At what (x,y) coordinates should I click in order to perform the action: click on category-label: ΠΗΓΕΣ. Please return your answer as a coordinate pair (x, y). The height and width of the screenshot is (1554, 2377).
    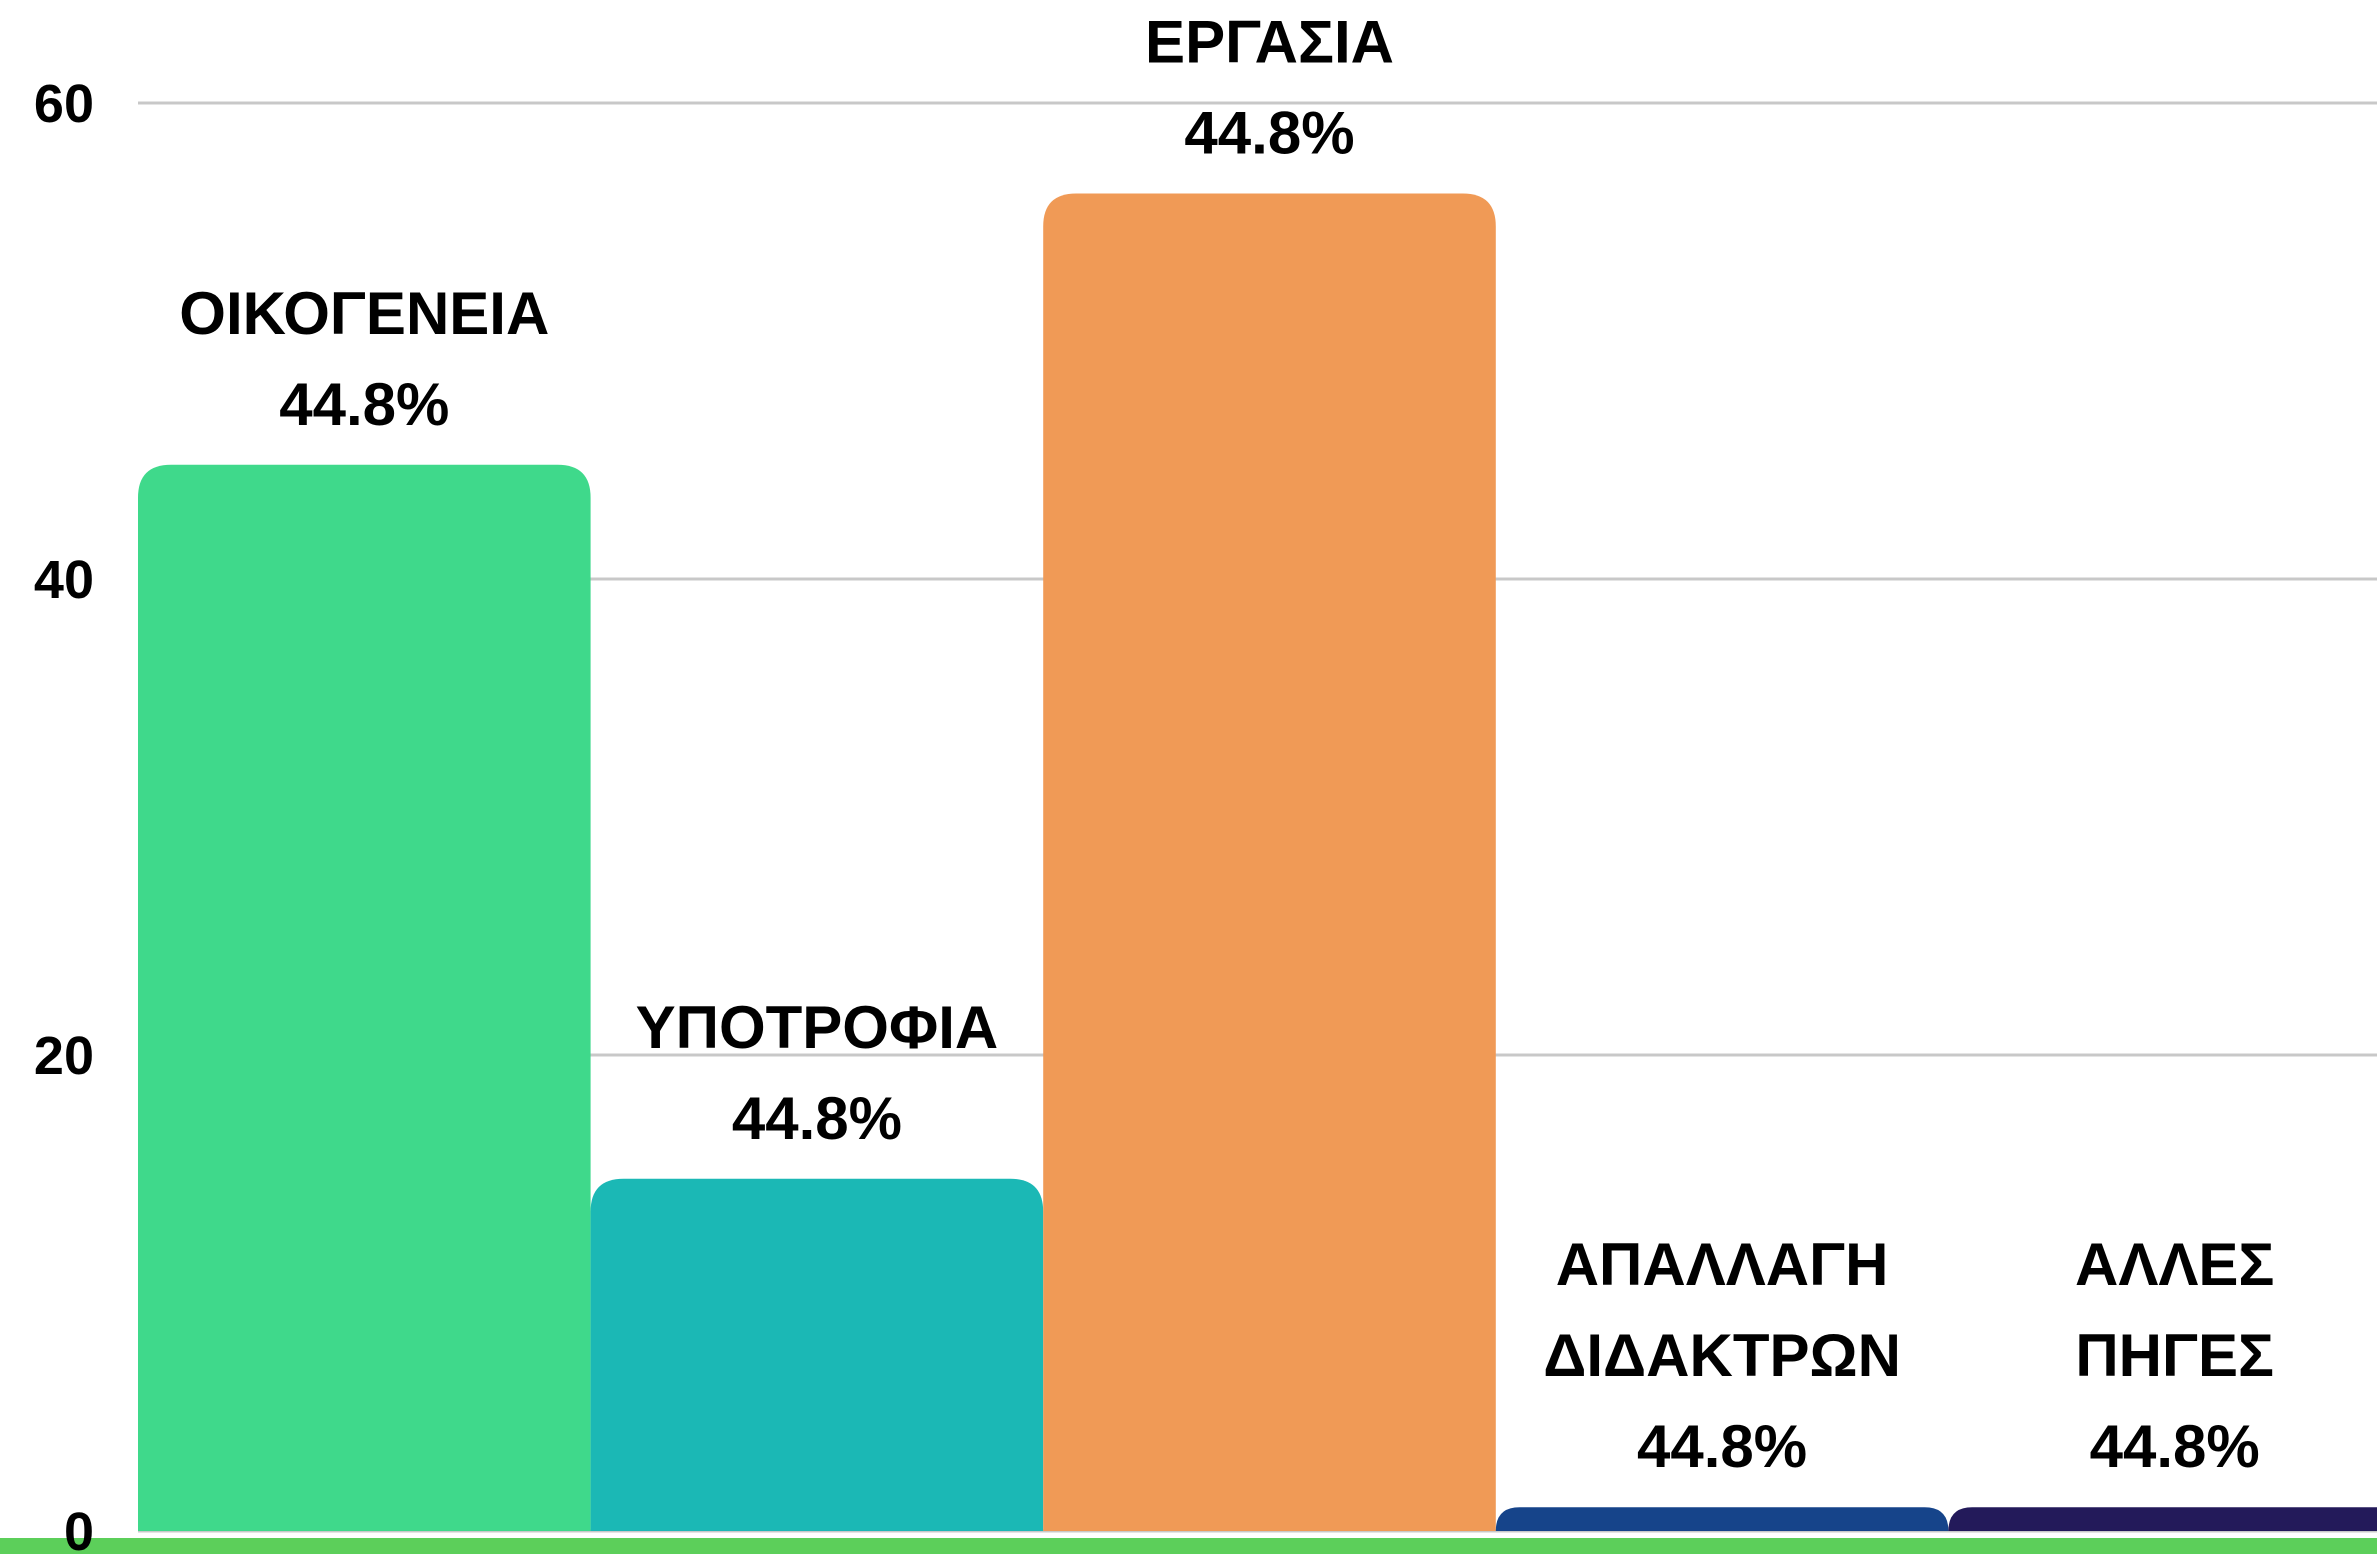
    Looking at the image, I should click on (2174, 1355).